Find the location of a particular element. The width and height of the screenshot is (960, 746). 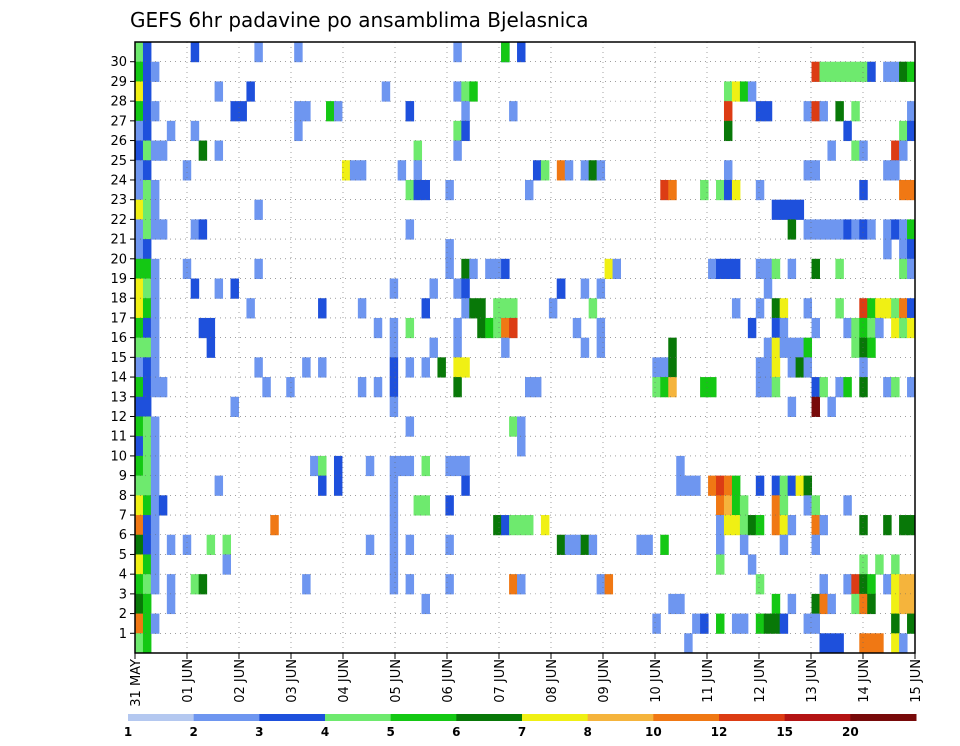

x-tick-label: 01 JUN is located at coordinates (188, 681).